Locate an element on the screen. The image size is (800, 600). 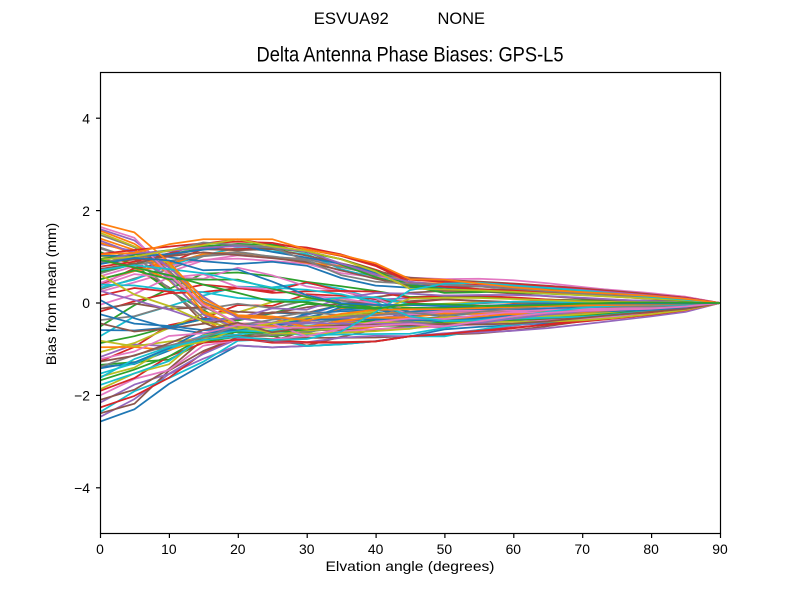
svg-text: −2 is located at coordinates (82, 396).